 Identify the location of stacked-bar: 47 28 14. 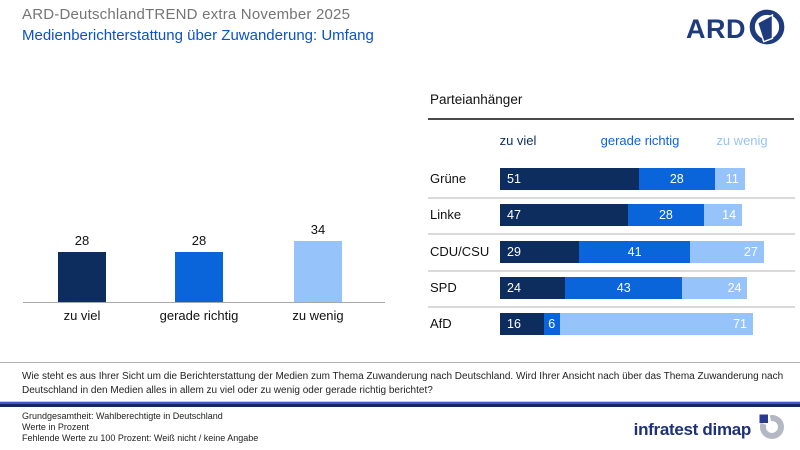
(621, 215).